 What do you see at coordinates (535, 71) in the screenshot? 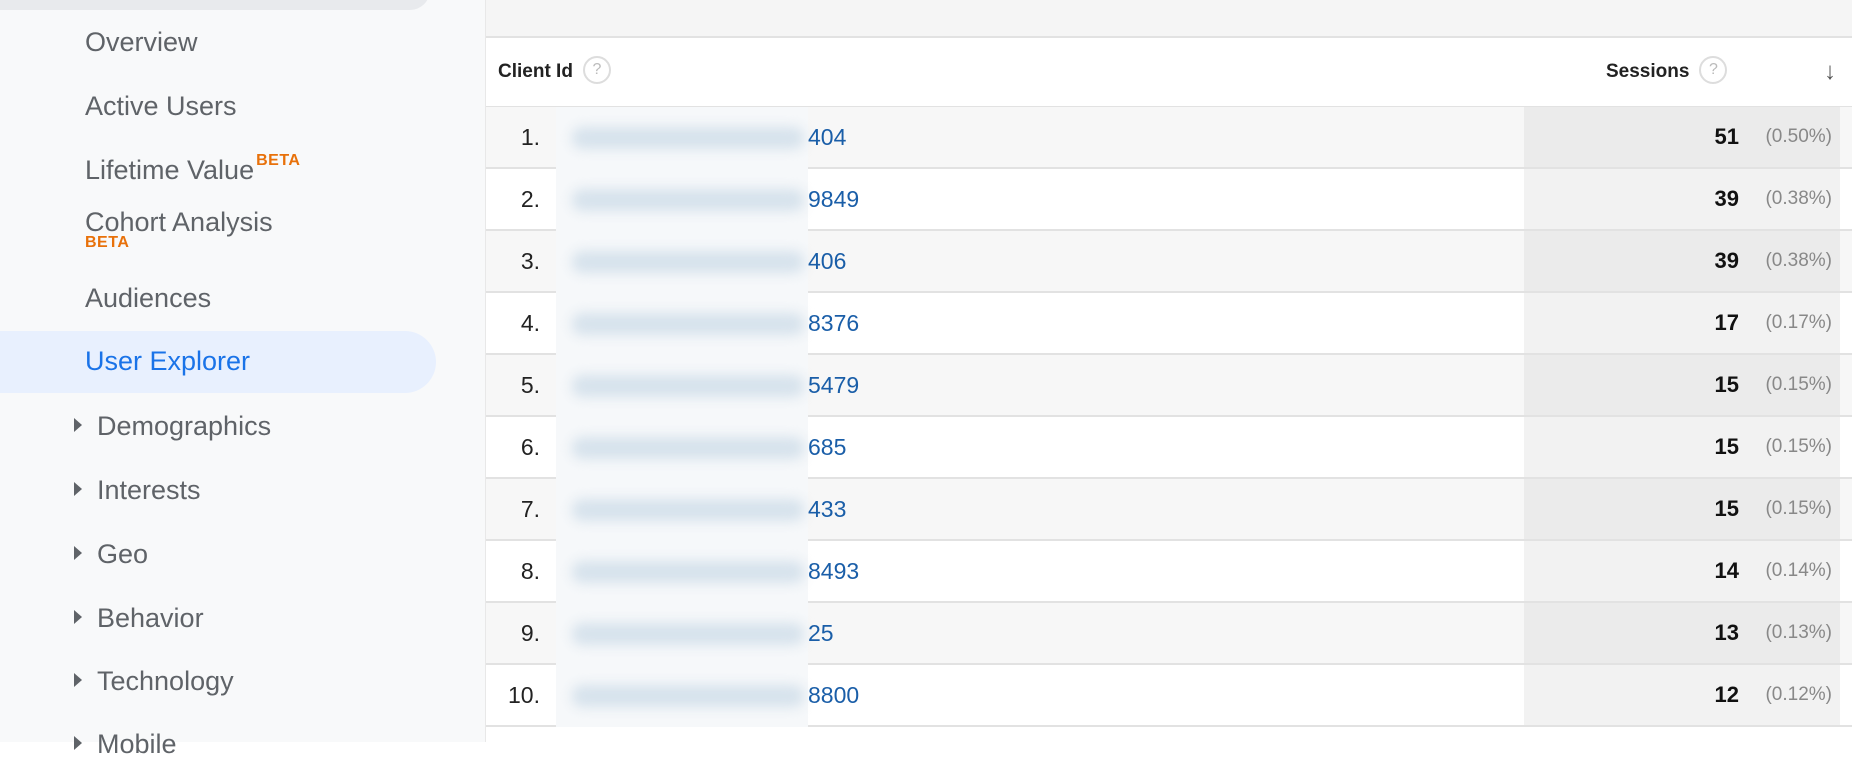
I see `column-label: Client Id` at bounding box center [535, 71].